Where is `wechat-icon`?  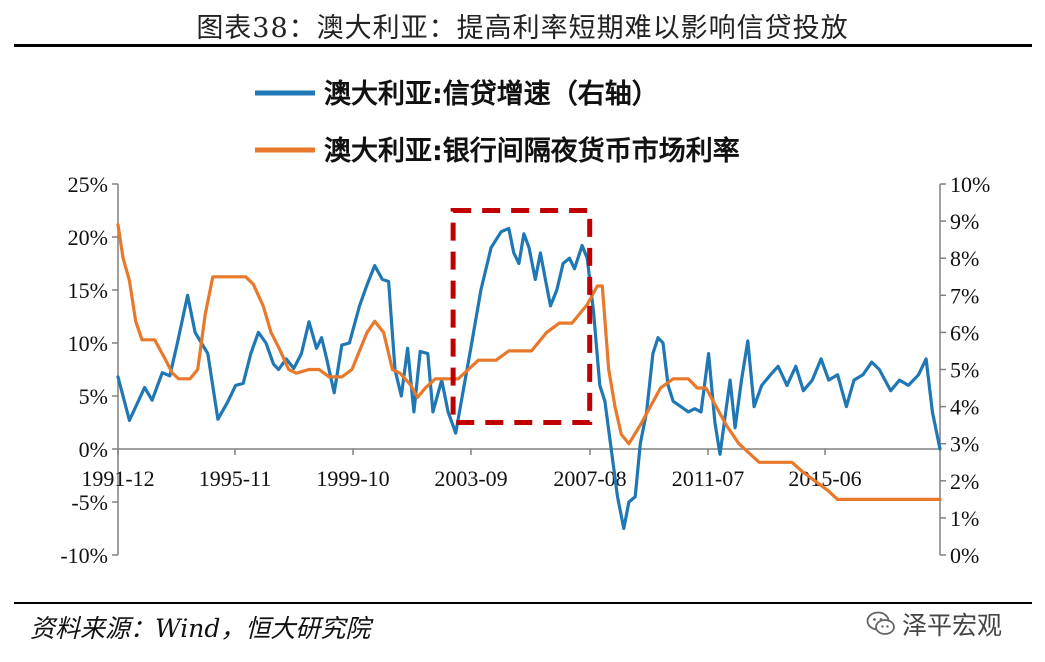
wechat-icon is located at coordinates (880, 623).